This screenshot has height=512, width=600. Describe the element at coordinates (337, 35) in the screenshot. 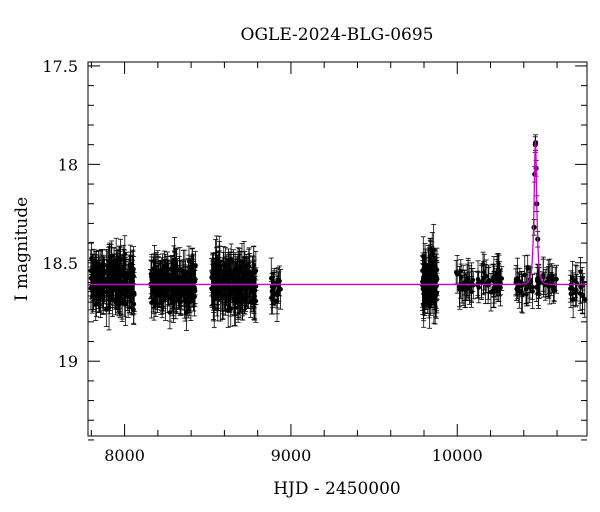

I see `chart-title: OGLE-2024-BLG-0695` at that location.